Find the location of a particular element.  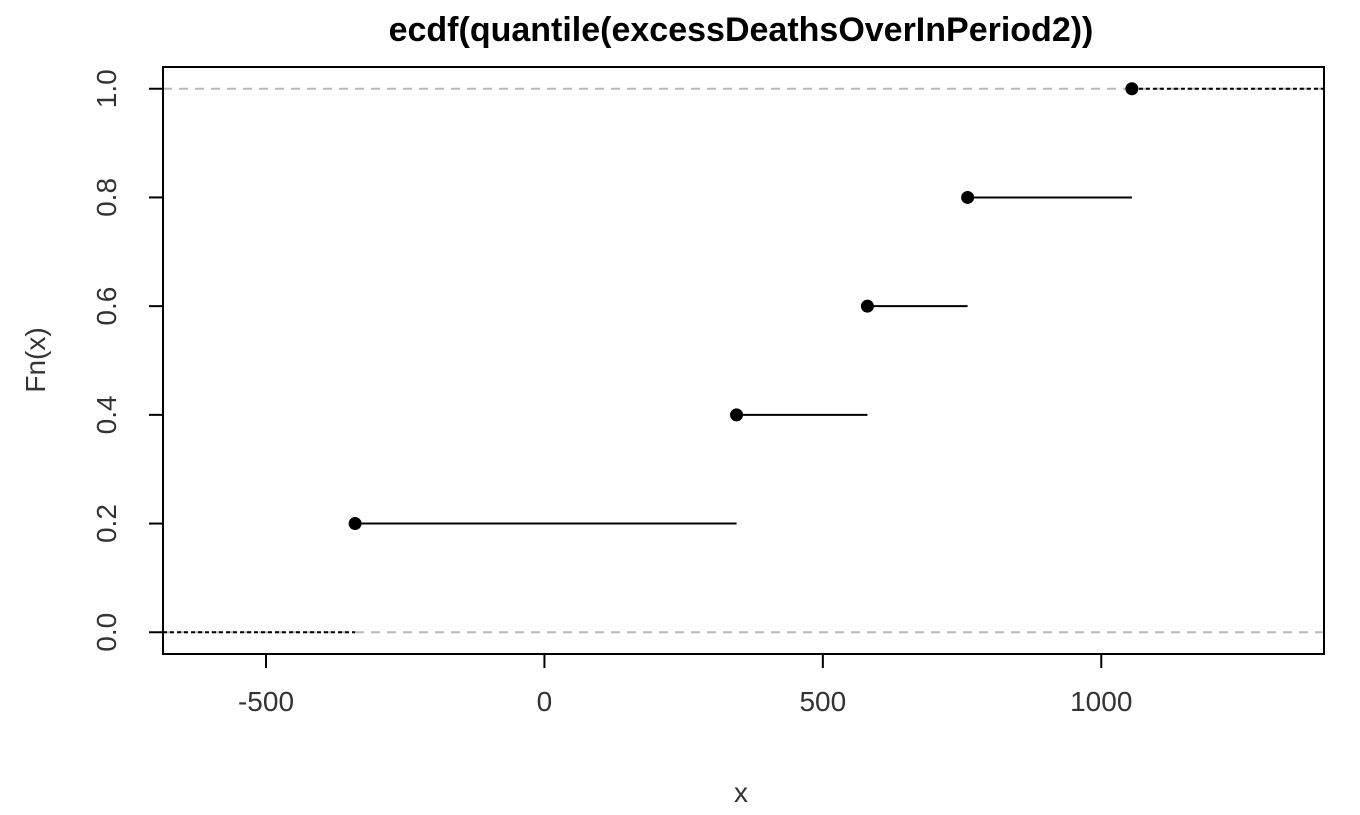

y-tick-label-2: 0.4 is located at coordinates (106, 414).